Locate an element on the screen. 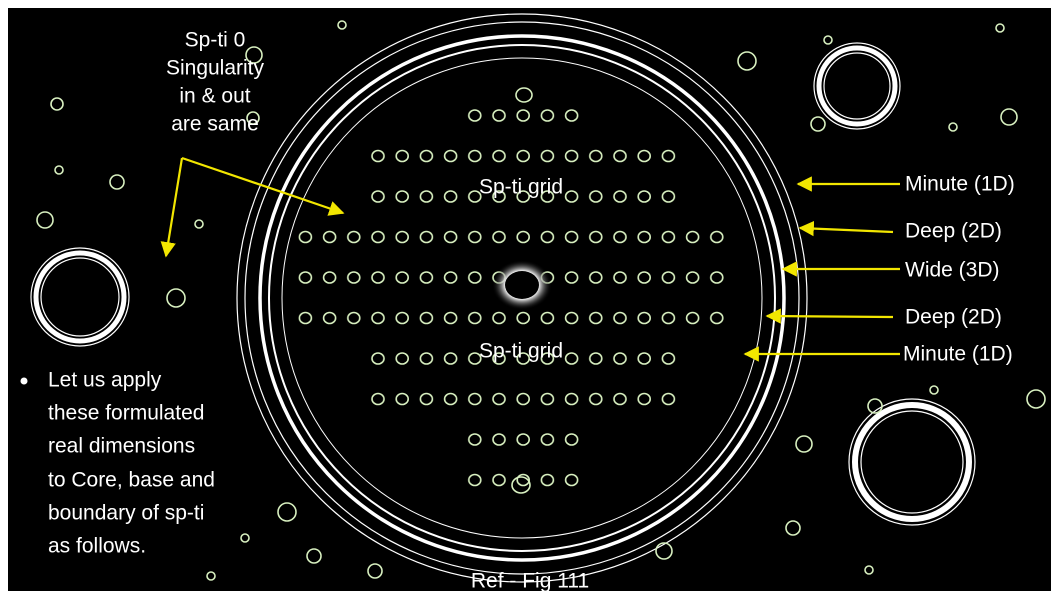 This screenshot has width=1059, height=598. note-line: Singularity is located at coordinates (215, 68).